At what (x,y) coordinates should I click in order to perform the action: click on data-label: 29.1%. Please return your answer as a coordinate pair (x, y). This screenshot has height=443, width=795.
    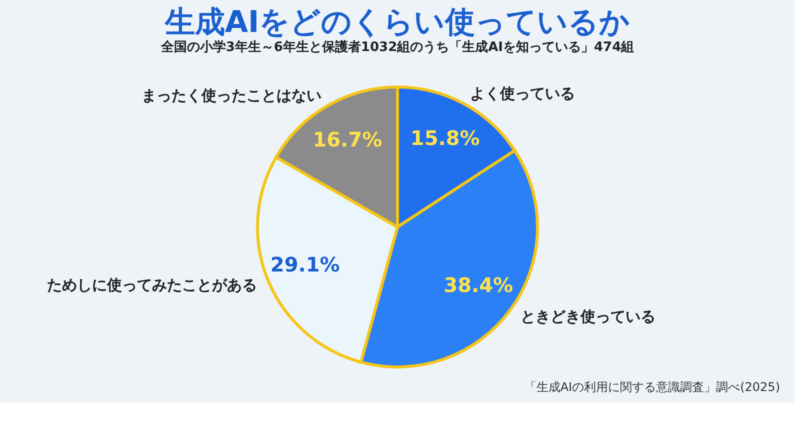
    Looking at the image, I should click on (305, 264).